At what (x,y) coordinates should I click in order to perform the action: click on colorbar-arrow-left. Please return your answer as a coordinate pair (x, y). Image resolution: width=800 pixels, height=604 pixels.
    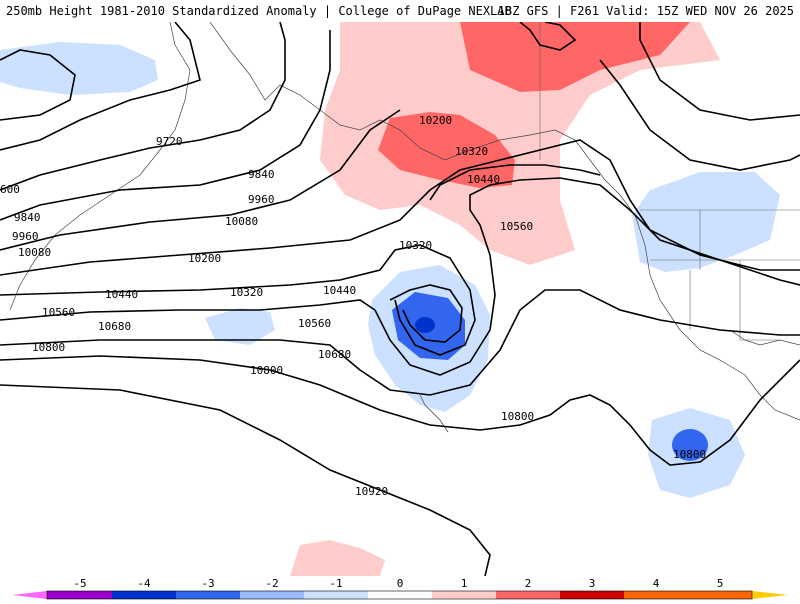
    Looking at the image, I should click on (29, 595).